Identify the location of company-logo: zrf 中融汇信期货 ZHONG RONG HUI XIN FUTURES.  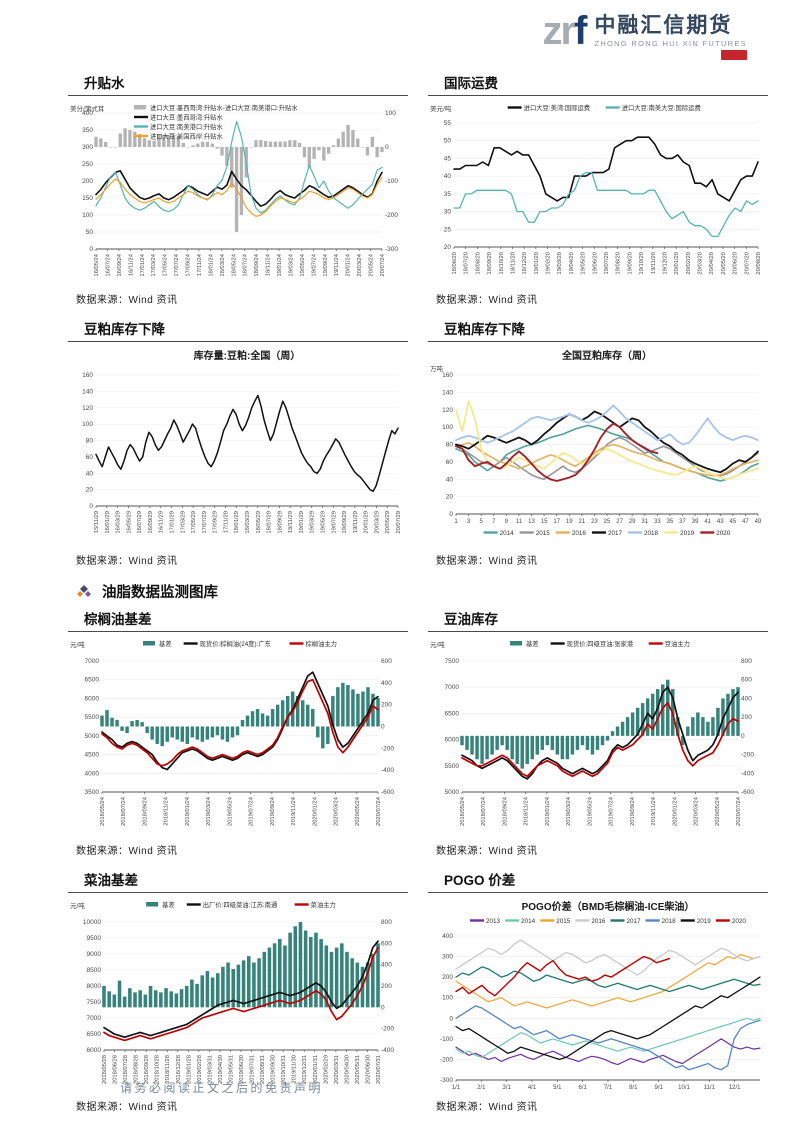
(645, 36).